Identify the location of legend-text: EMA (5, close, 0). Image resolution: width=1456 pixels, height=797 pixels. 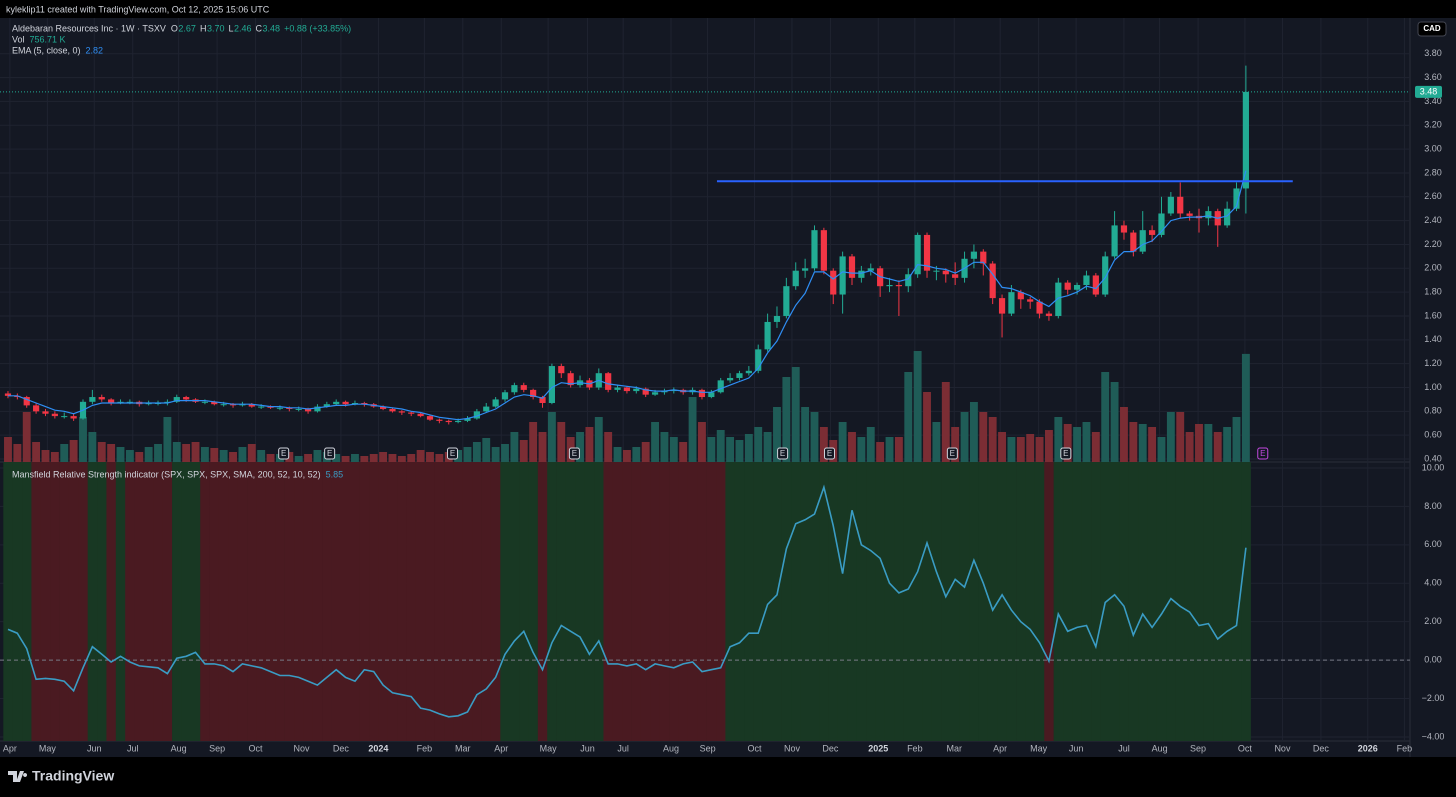
(46, 50).